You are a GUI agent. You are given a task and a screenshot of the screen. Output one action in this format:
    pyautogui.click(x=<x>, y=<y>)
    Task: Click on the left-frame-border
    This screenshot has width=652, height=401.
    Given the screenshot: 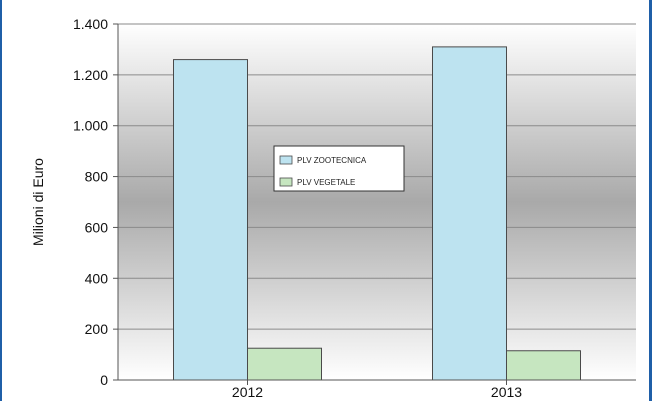 What is the action you would take?
    pyautogui.click(x=1, y=200)
    